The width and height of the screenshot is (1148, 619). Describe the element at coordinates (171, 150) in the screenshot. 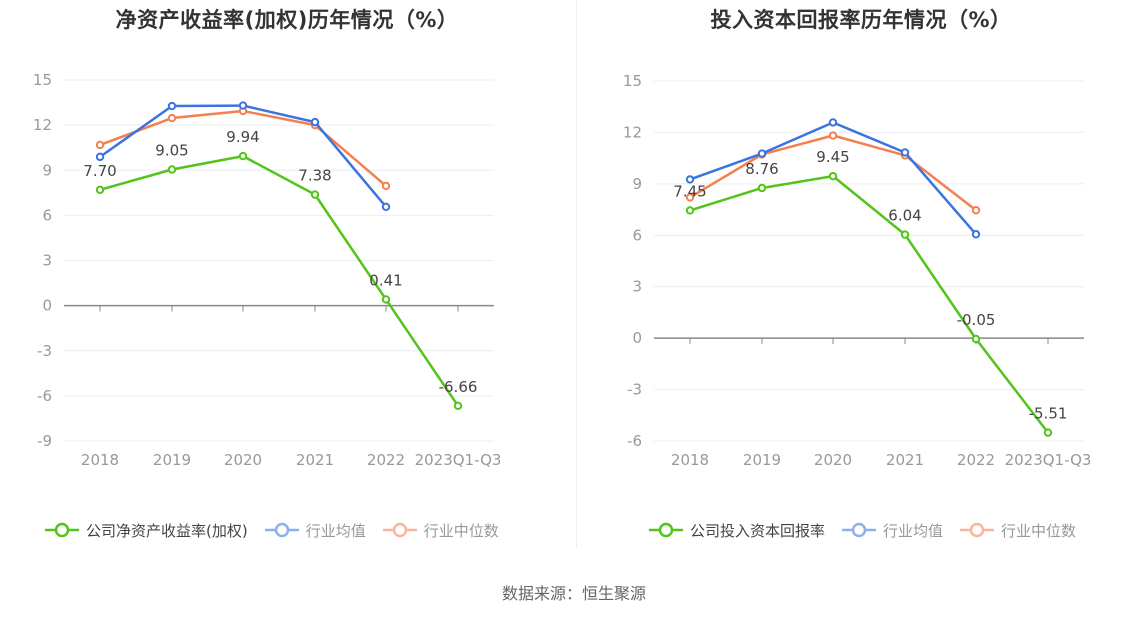

I see `data-label: 9.05` at that location.